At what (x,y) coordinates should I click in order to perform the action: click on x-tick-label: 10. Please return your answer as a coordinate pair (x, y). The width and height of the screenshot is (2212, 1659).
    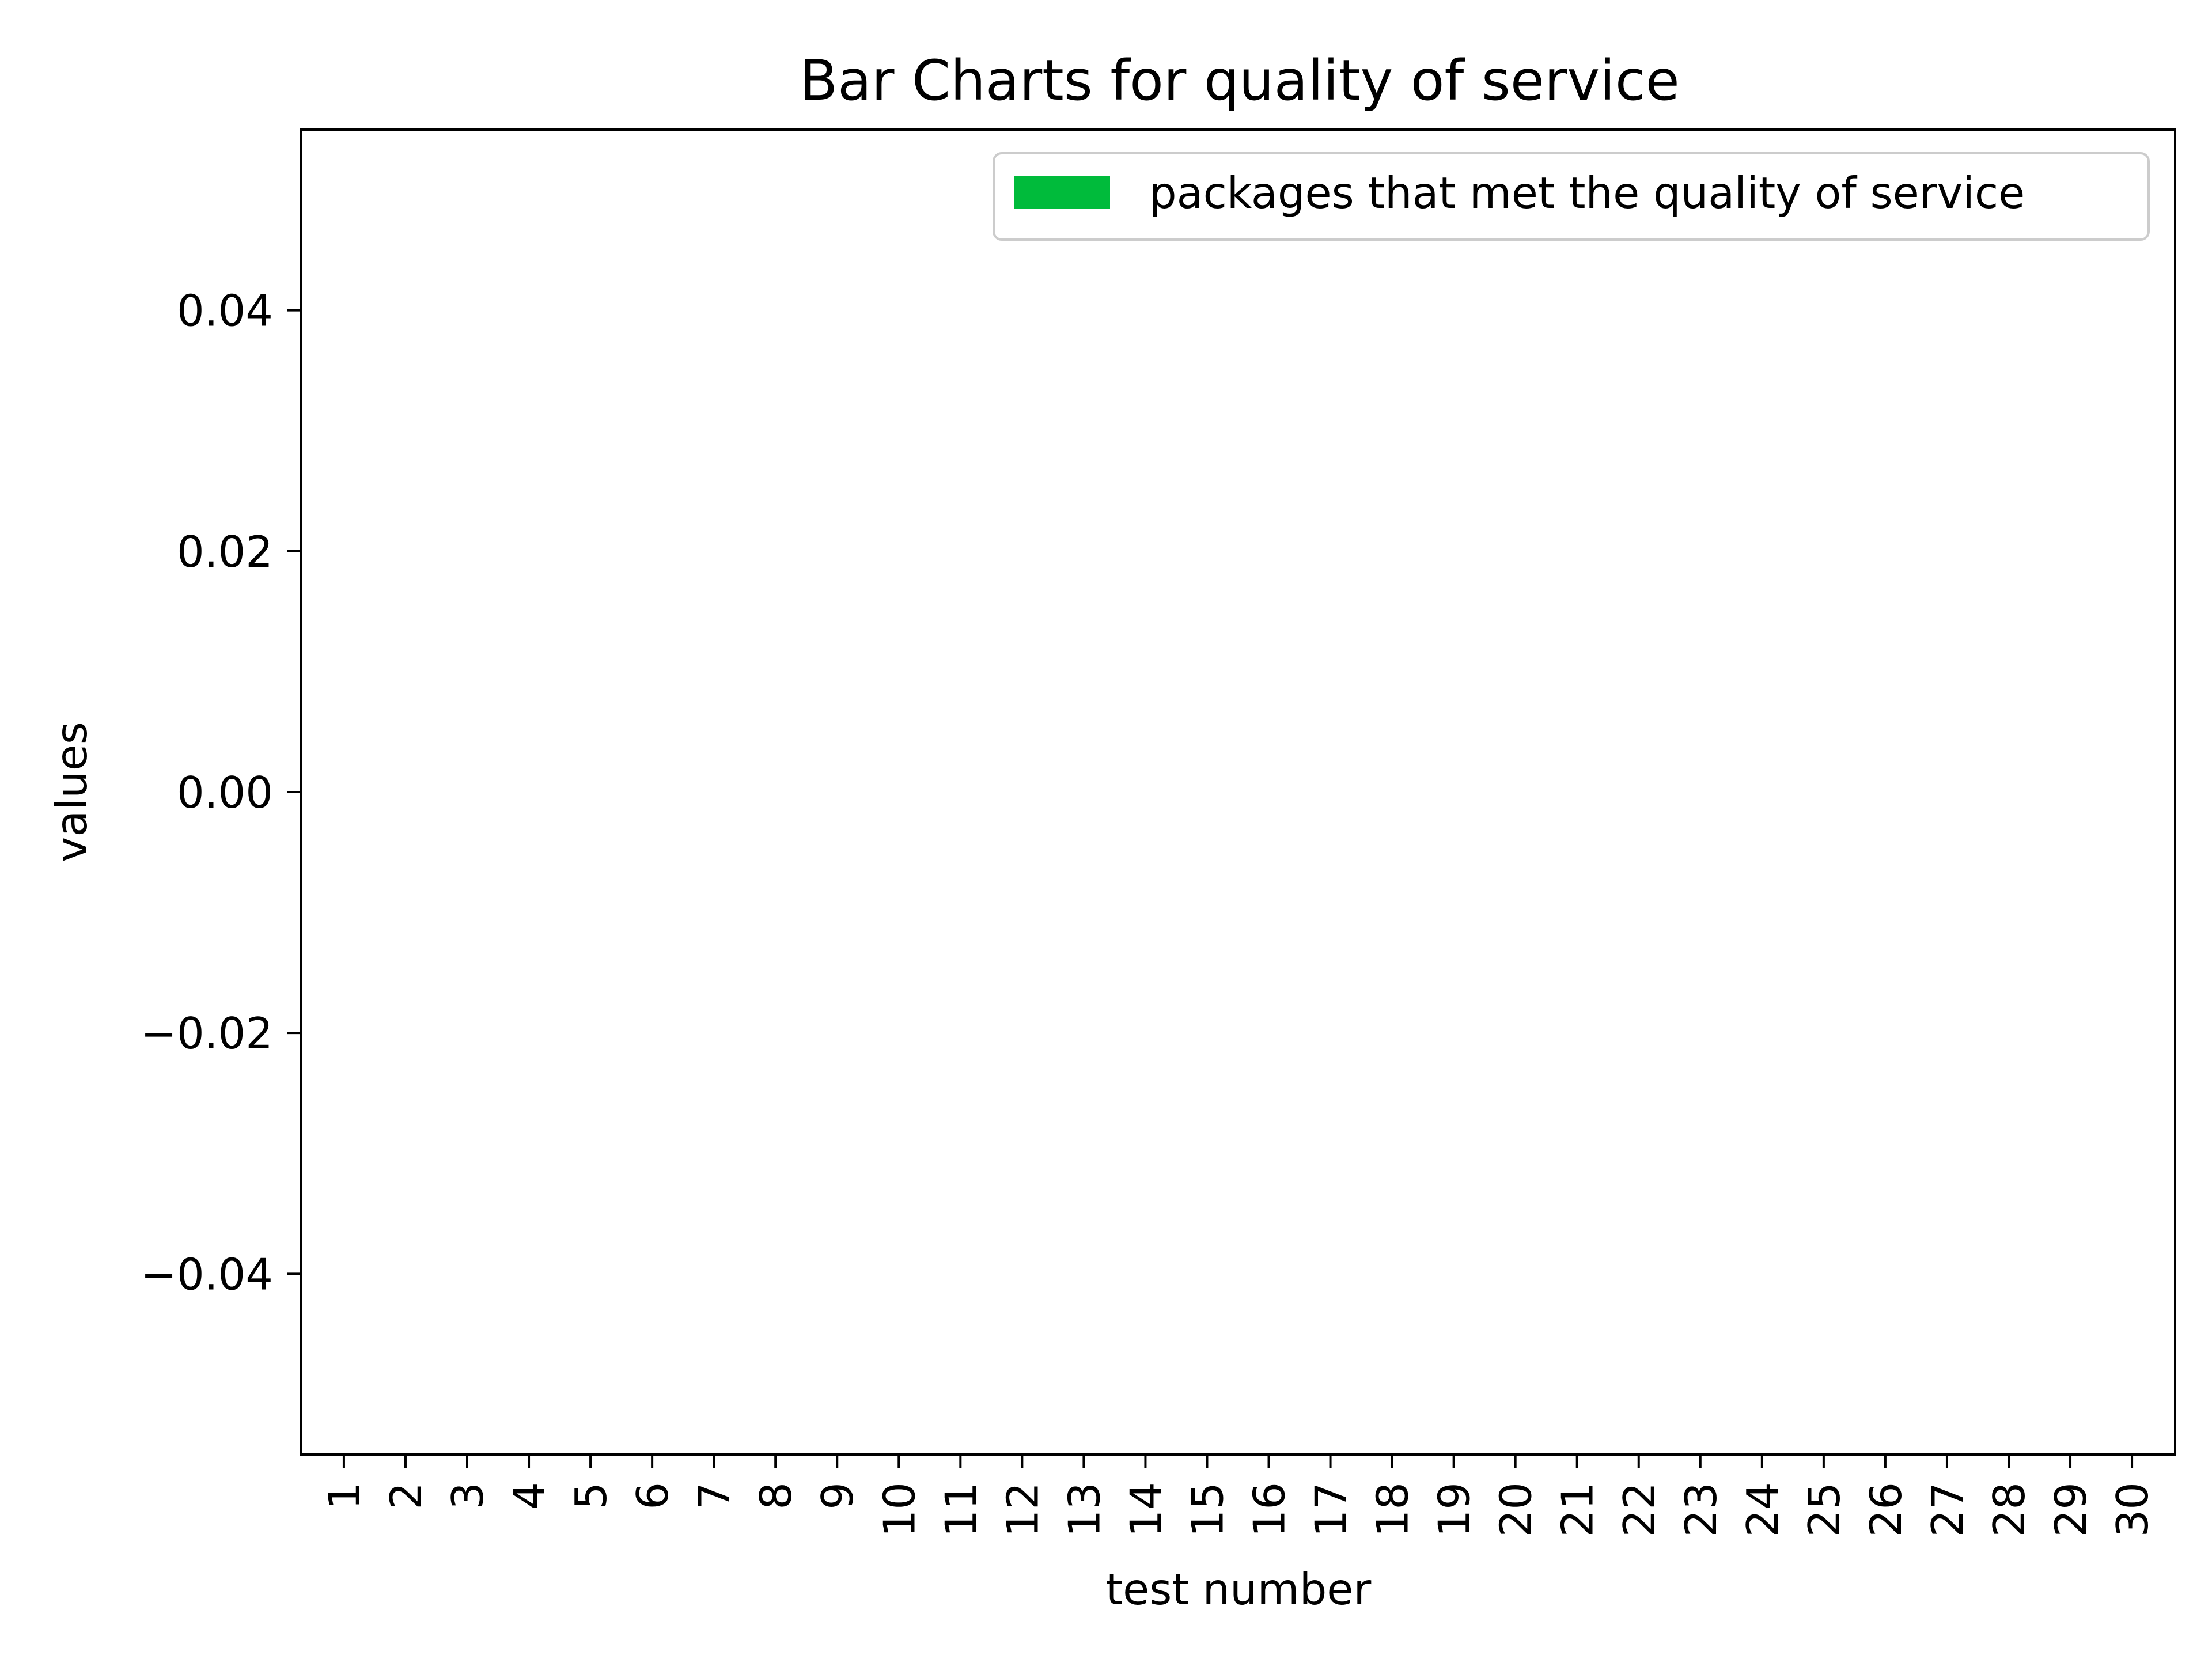
    Looking at the image, I should click on (899, 1509).